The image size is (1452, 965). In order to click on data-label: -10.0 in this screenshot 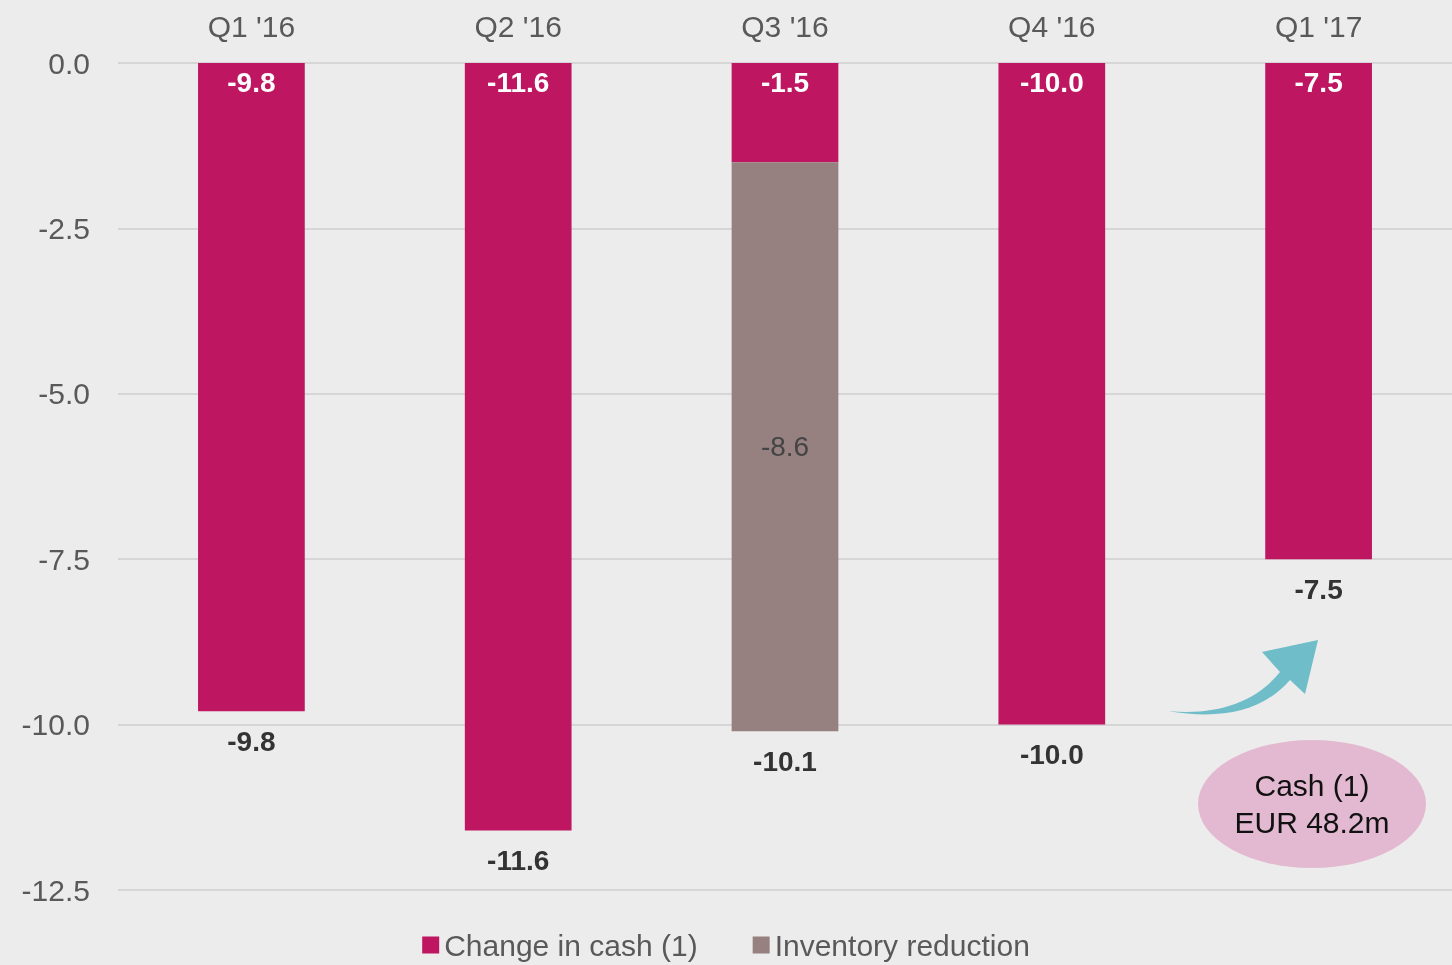, I will do `click(1051, 82)`.